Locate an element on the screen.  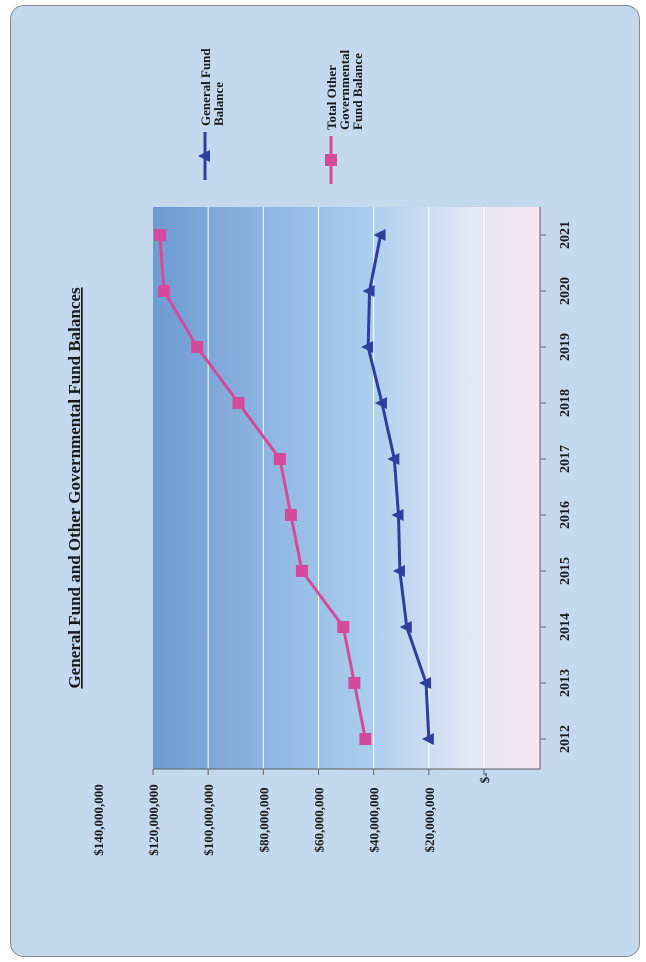
x-tick-label: 2017 is located at coordinates (565, 459).